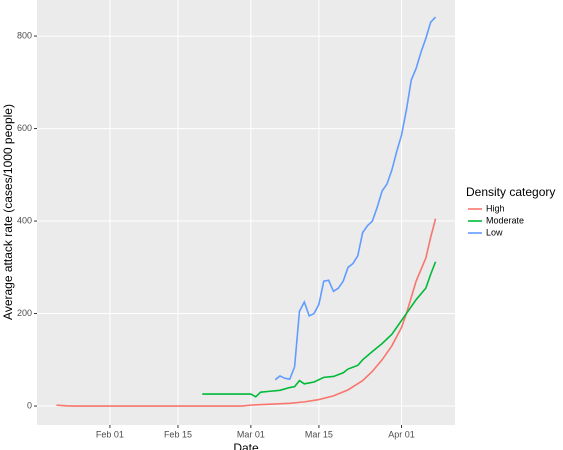 The width and height of the screenshot is (563, 450). What do you see at coordinates (319, 434) in the screenshot?
I see `x-tick-label: Mar 15` at bounding box center [319, 434].